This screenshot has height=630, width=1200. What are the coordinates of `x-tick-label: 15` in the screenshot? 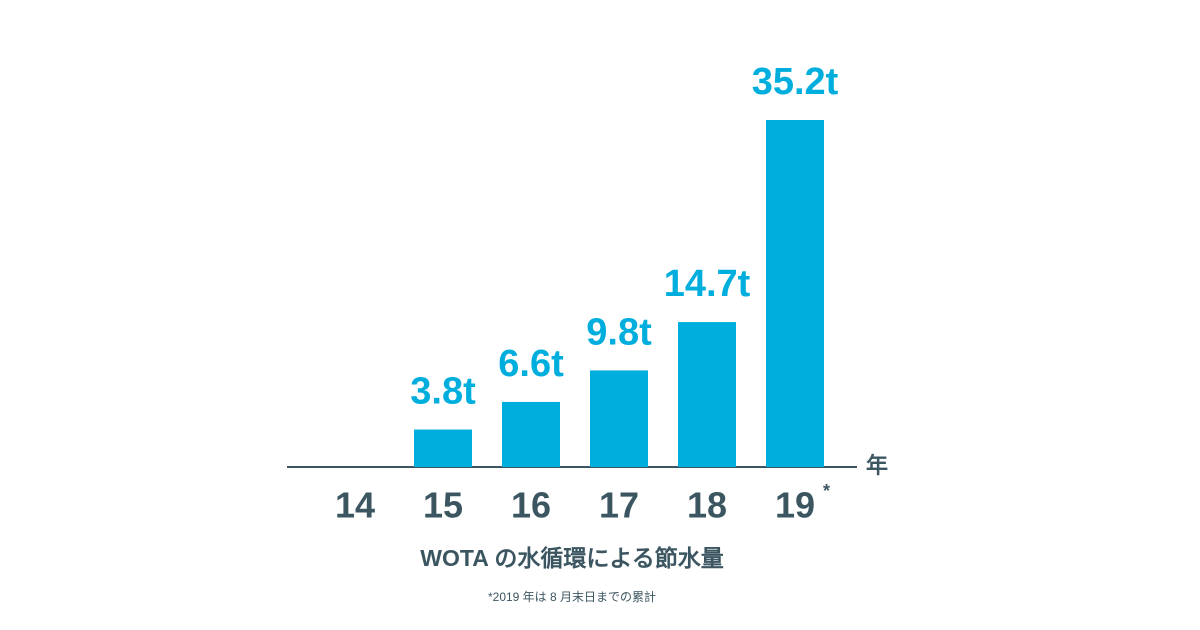 It's located at (443, 505).